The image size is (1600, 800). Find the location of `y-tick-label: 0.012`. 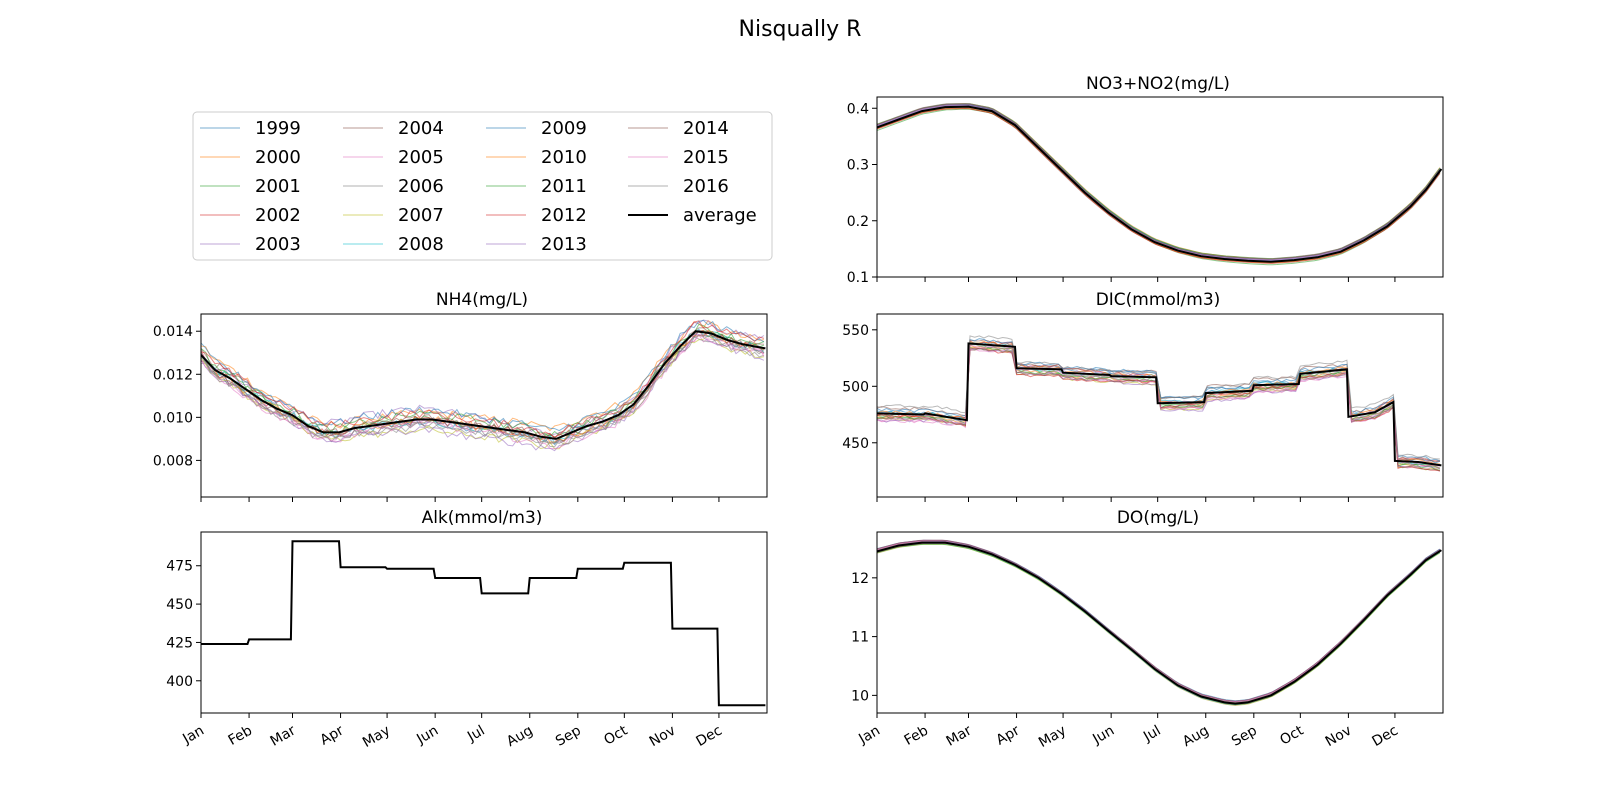

y-tick-label: 0.012 is located at coordinates (173, 375).